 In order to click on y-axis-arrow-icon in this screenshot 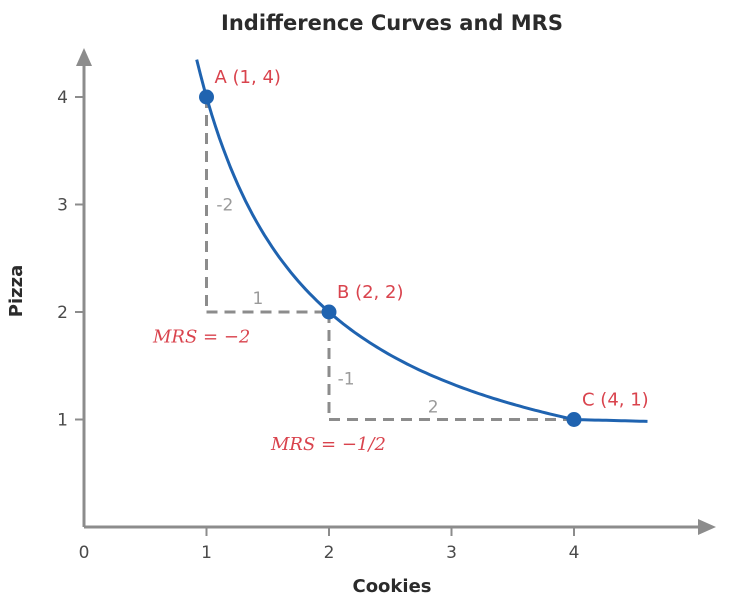, I will do `click(84, 57)`.